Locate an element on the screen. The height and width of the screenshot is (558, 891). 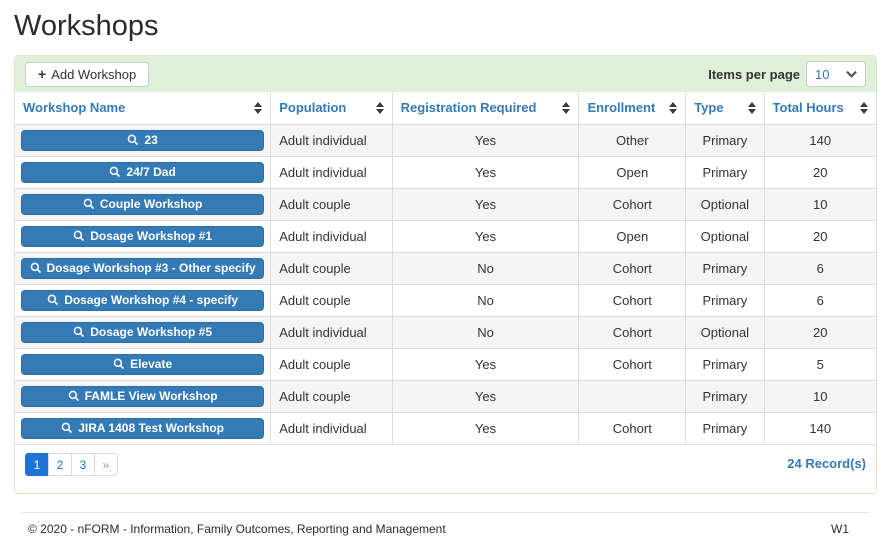
workshop-name-button-label: Dosage Workshop #3 - Other specify is located at coordinates (151, 268).